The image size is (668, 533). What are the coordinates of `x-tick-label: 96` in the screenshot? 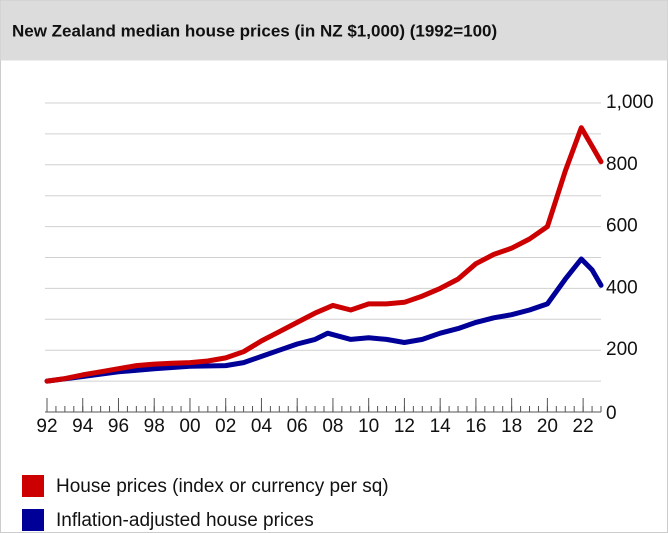 It's located at (118, 426).